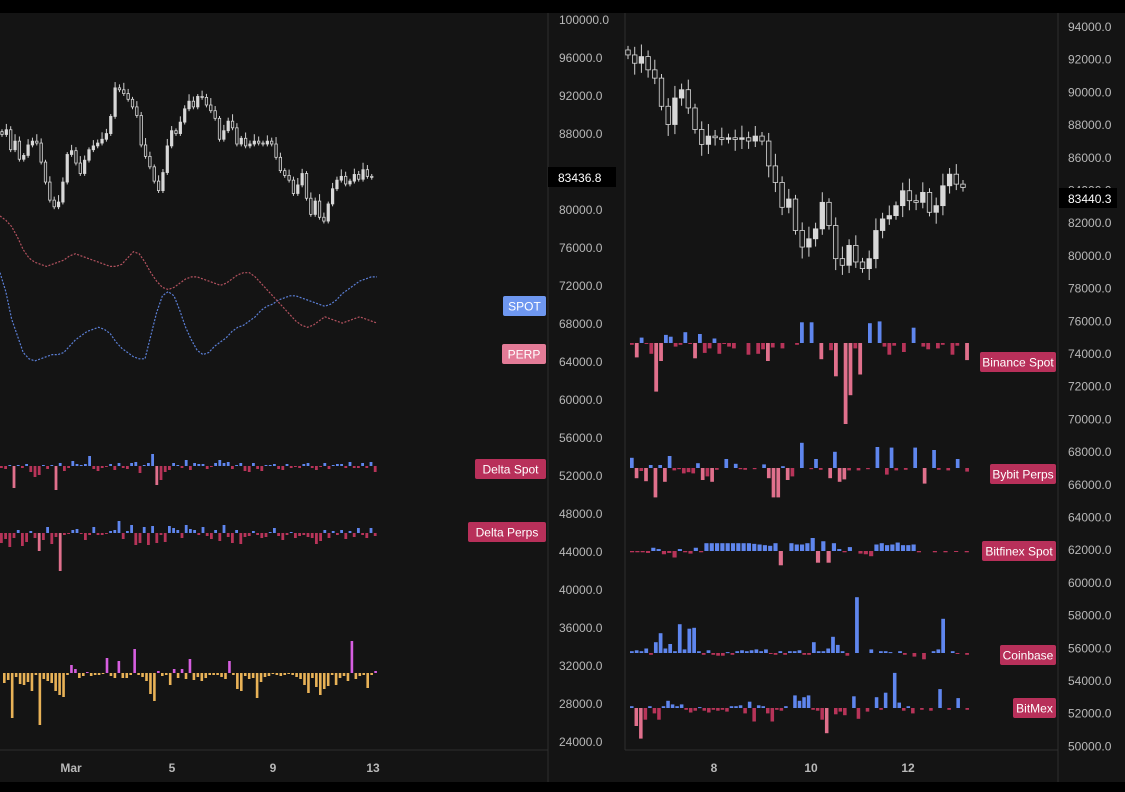  Describe the element at coordinates (187, 153) in the screenshot. I see `left-candlestick-series` at that location.